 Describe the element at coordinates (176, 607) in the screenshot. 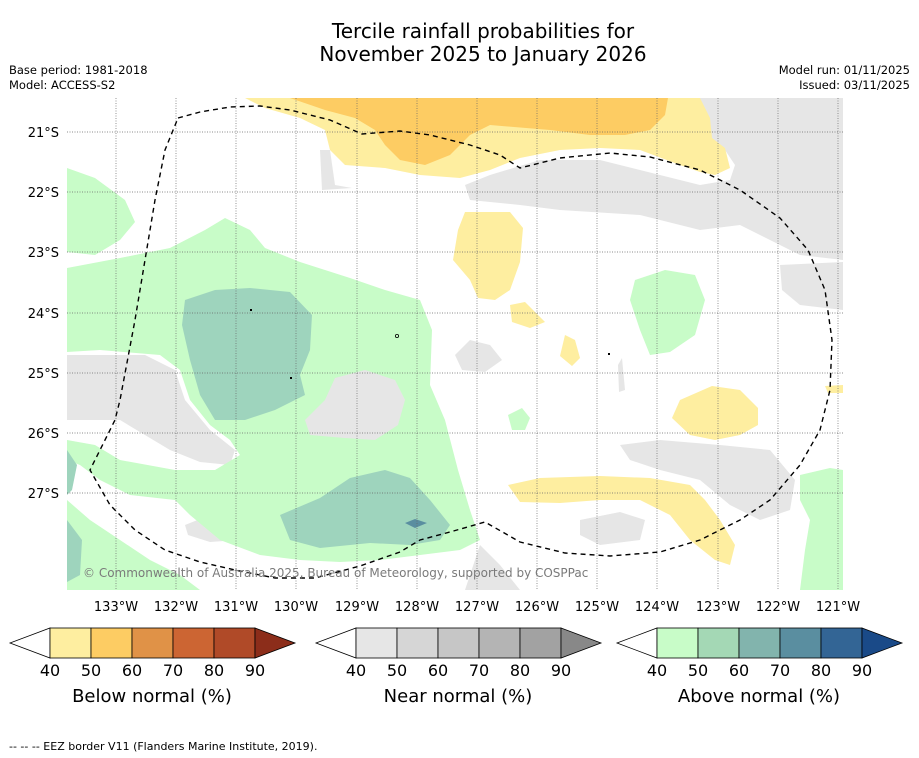

I see `lon-label: 132°W` at that location.